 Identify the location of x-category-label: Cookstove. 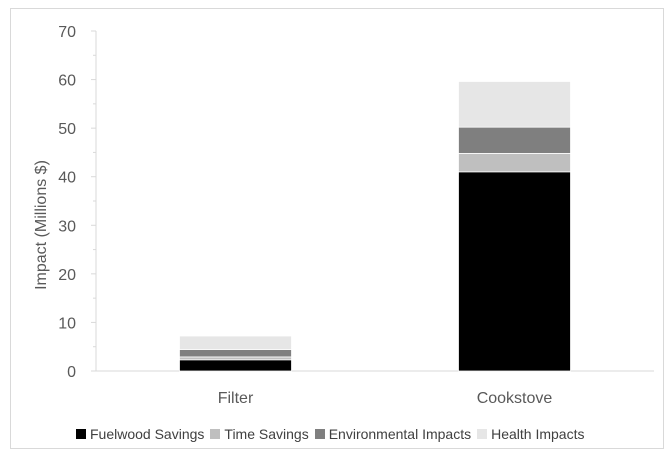
(515, 398).